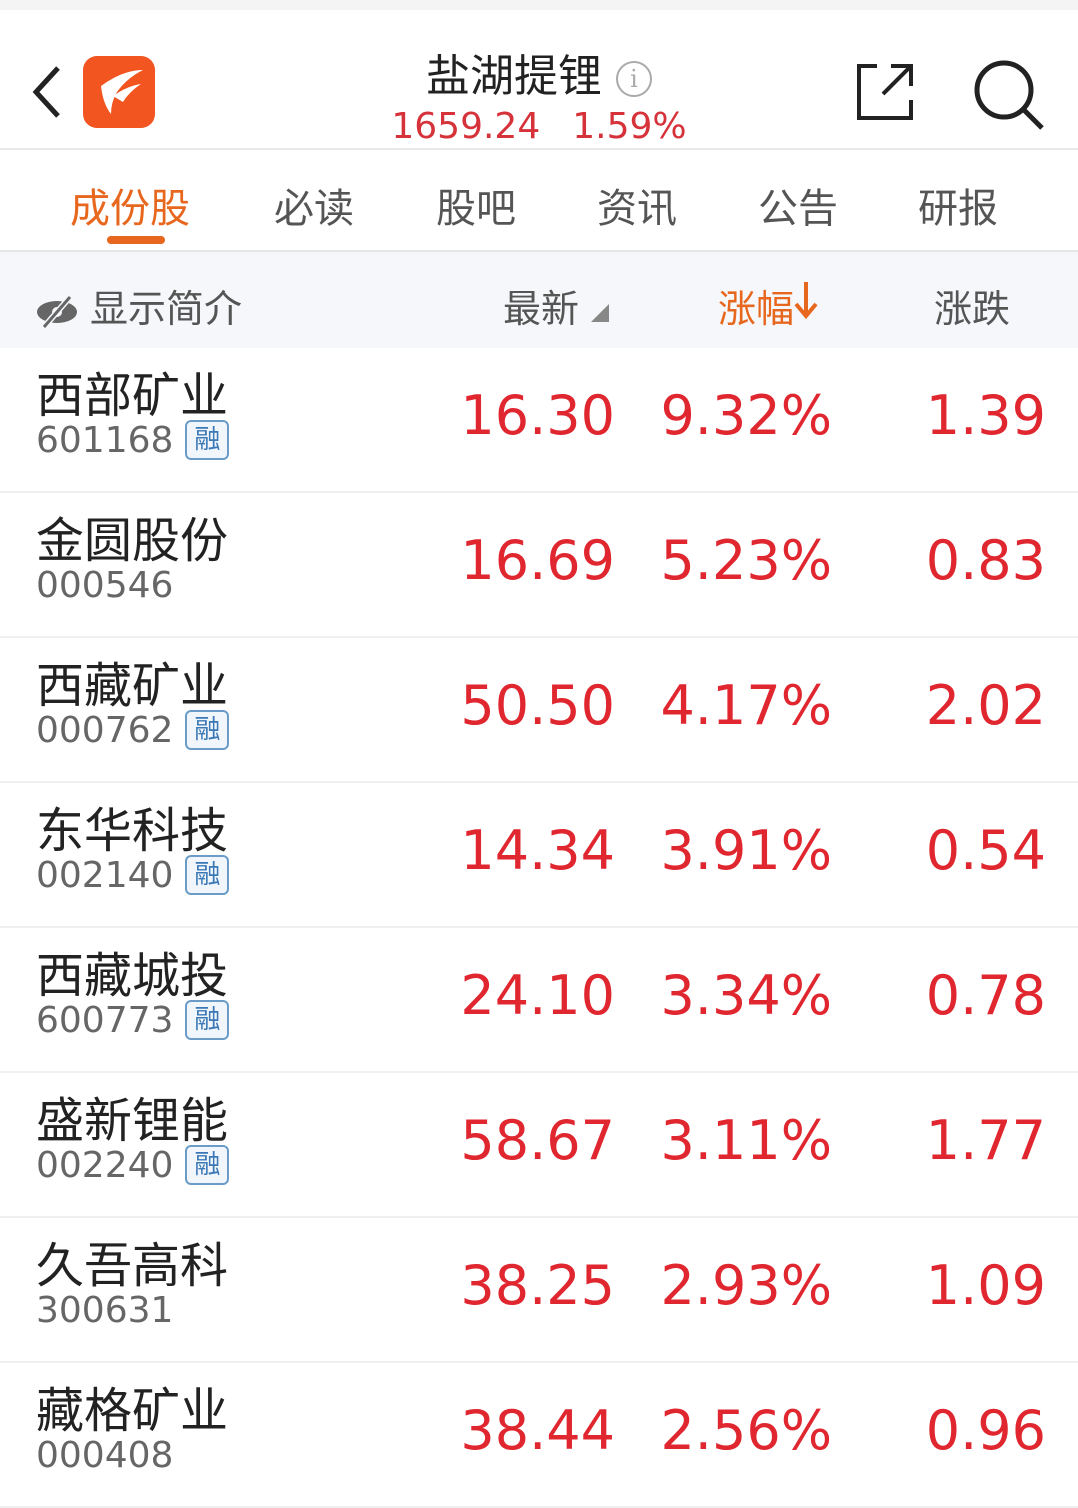  Describe the element at coordinates (537, 1430) in the screenshot. I see `latest-price: 38.44` at that location.